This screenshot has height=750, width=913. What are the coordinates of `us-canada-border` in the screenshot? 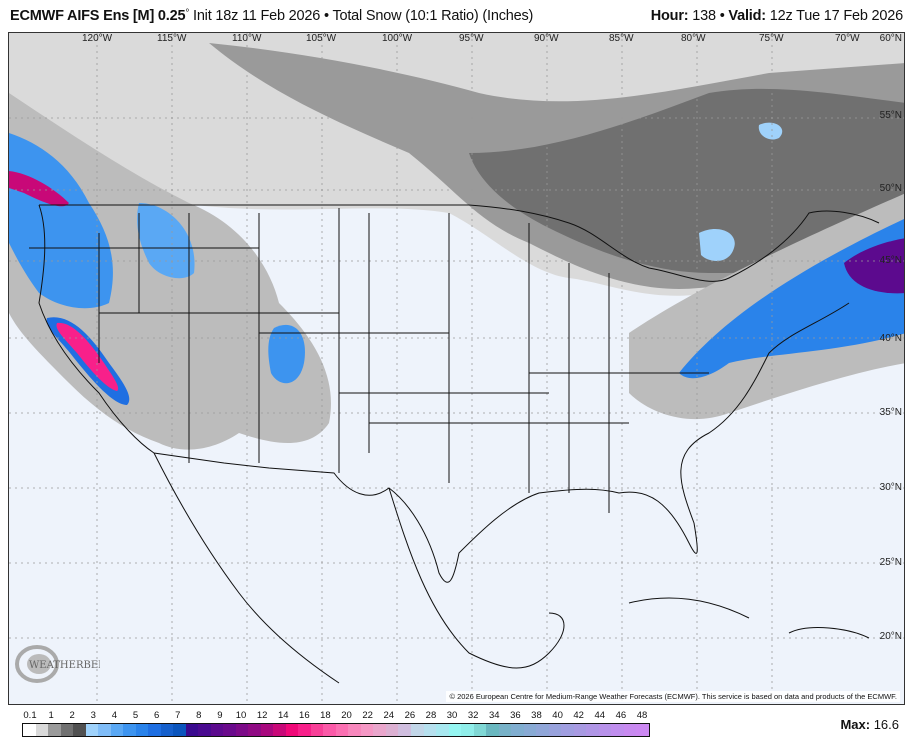 It's located at (459, 243).